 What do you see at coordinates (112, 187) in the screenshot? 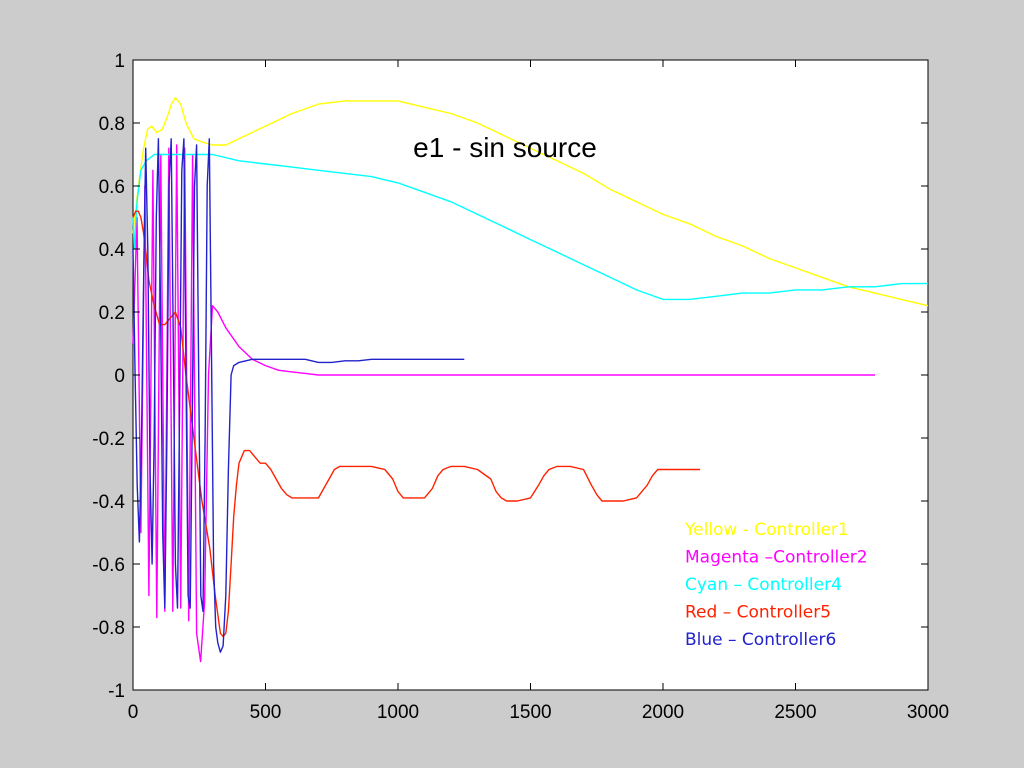
I see `y-tick-label: 0.6` at bounding box center [112, 187].